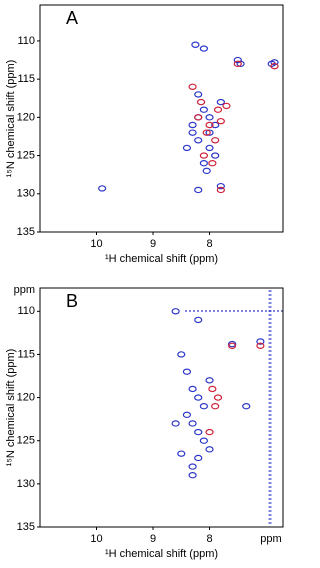 The image size is (320, 568). Describe the element at coordinates (24, 290) in the screenshot. I see `y-unit: ppm` at that location.